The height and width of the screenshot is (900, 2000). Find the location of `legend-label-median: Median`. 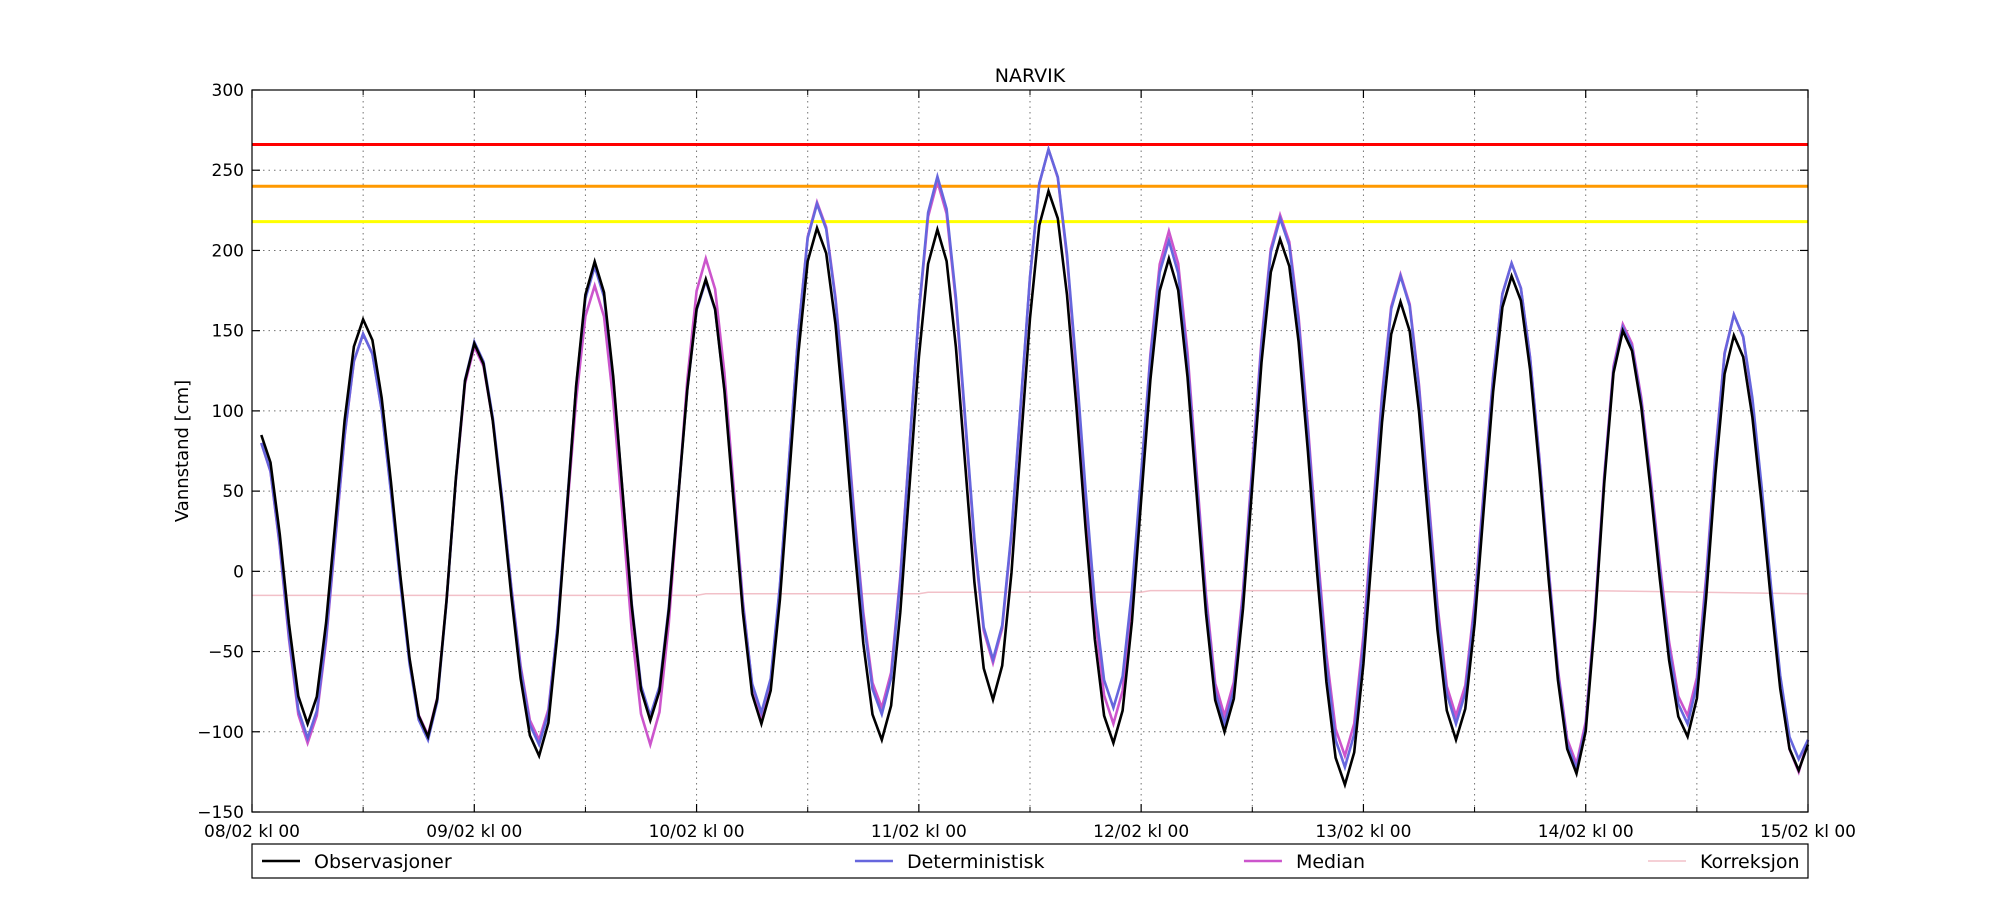

legend-label-median: Median is located at coordinates (1330, 862).